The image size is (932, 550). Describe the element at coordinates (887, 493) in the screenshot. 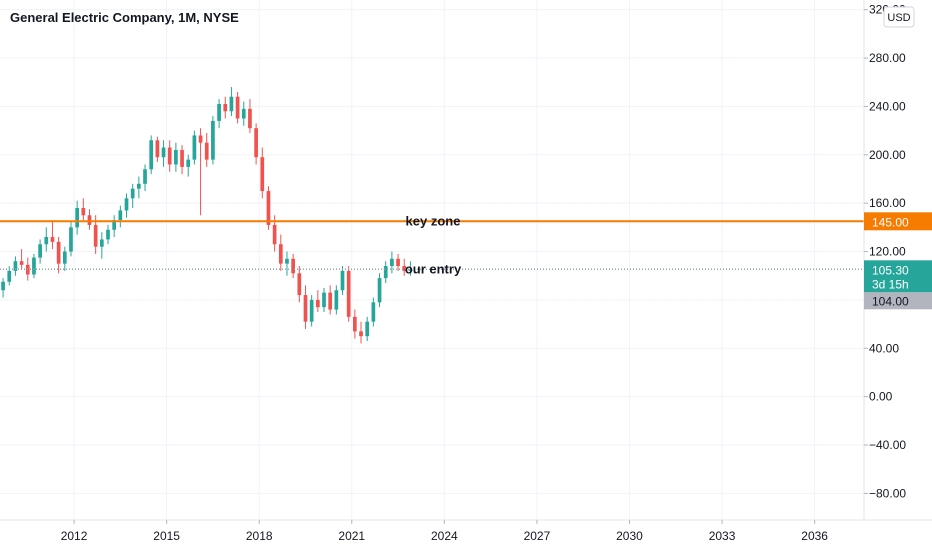

I see `y-tick-label: −80.00` at that location.